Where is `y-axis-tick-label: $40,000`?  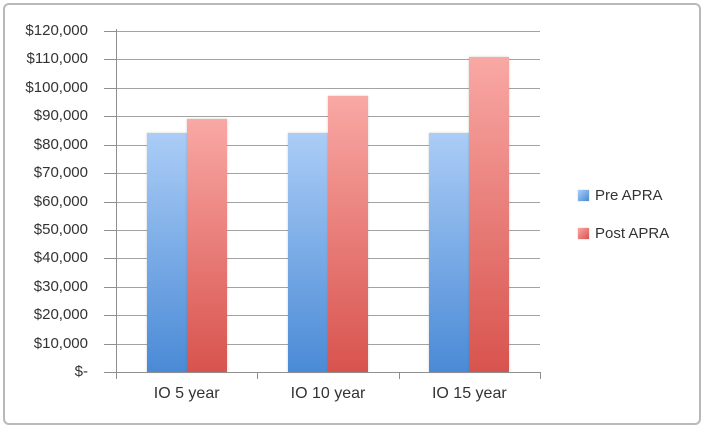
y-axis-tick-label: $40,000 is located at coordinates (60, 258).